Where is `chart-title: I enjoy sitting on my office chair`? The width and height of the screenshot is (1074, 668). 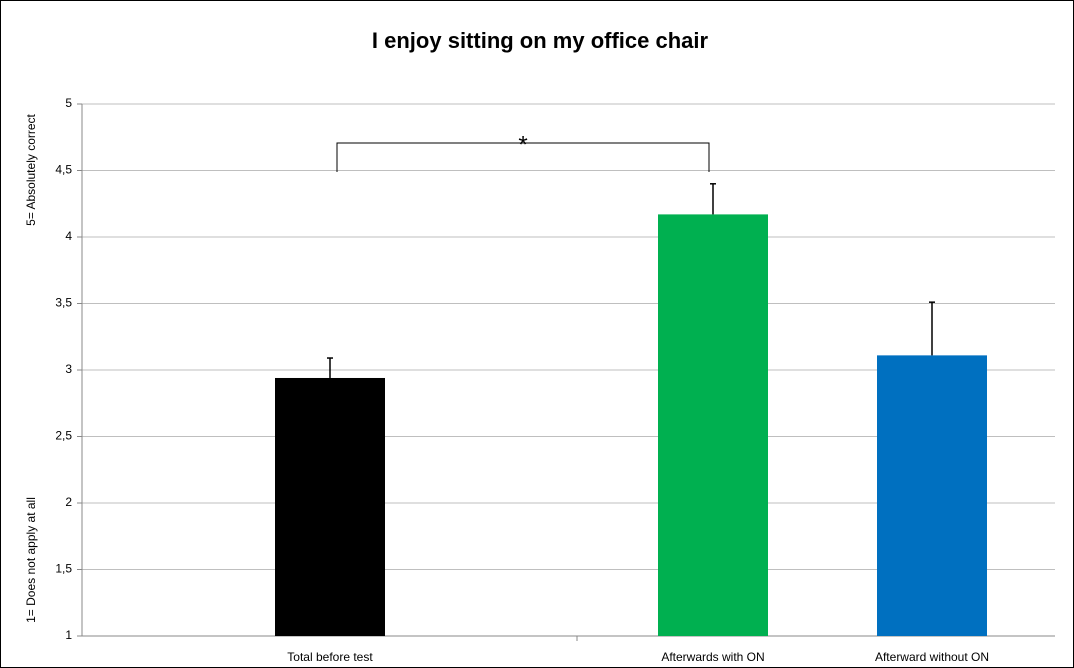
chart-title: I enjoy sitting on my office chair is located at coordinates (540, 40).